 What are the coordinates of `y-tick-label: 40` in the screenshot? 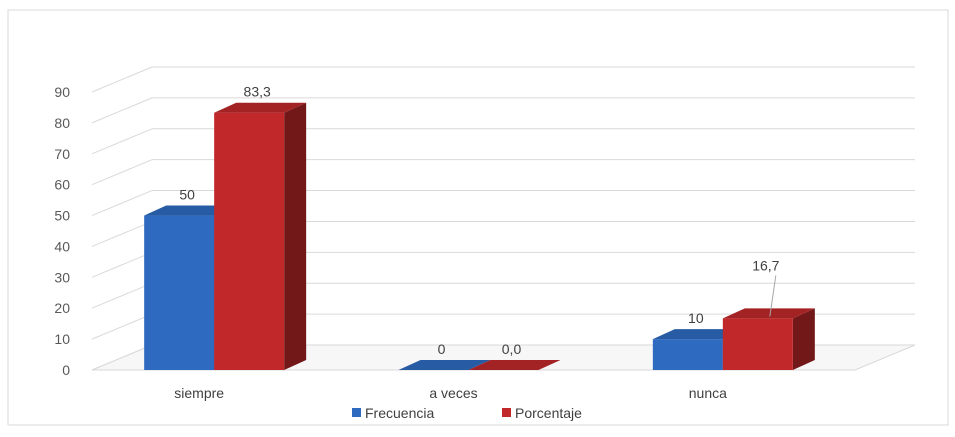 It's located at (62, 246).